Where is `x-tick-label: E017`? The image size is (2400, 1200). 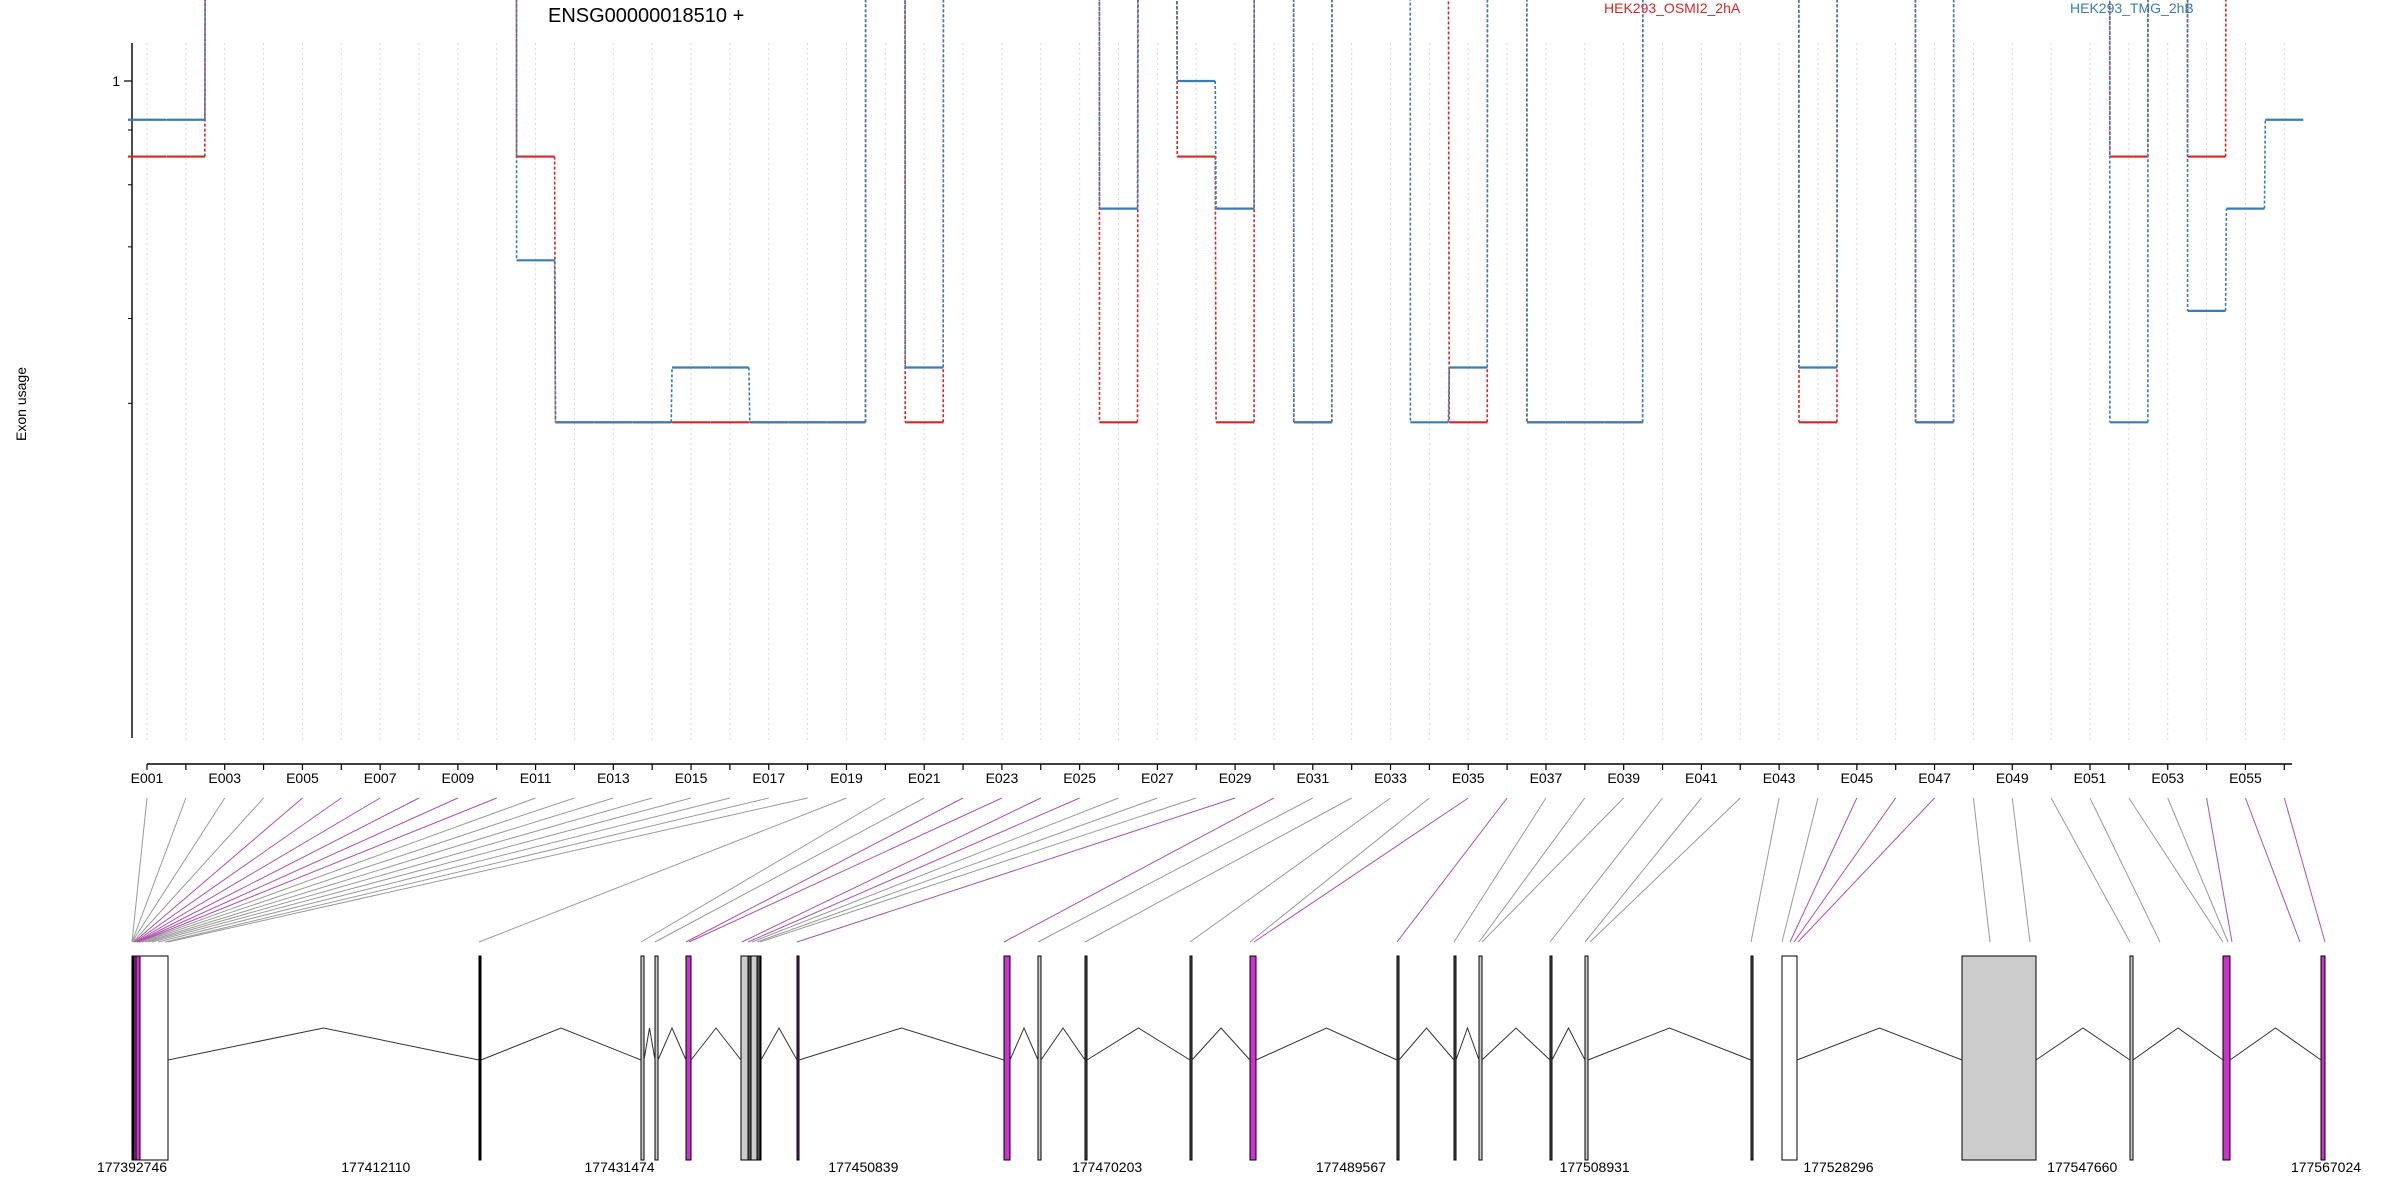 x-tick-label: E017 is located at coordinates (768, 778).